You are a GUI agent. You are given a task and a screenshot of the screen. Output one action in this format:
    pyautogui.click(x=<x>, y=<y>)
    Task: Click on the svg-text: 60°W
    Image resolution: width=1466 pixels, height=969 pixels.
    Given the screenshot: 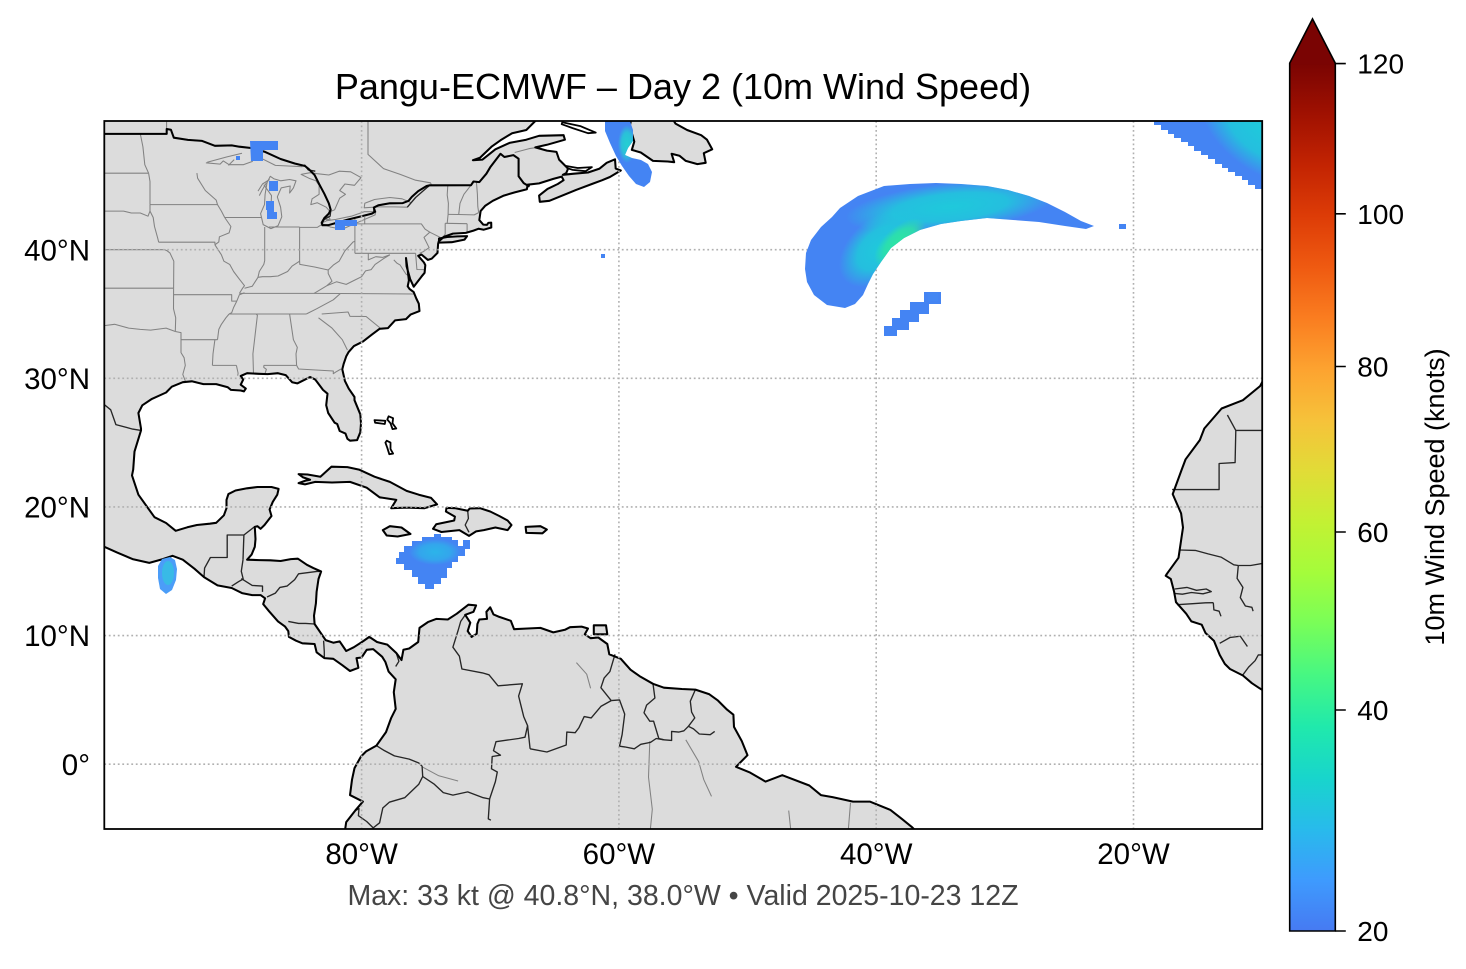 What is the action you would take?
    pyautogui.click(x=619, y=854)
    